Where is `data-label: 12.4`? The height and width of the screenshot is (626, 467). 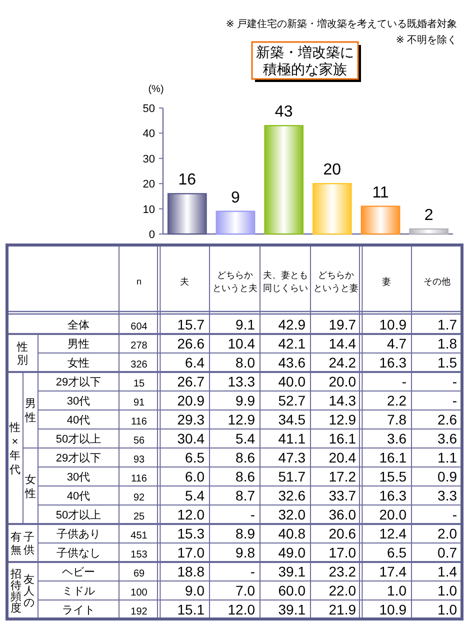 data-label: 12.4 is located at coordinates (393, 534).